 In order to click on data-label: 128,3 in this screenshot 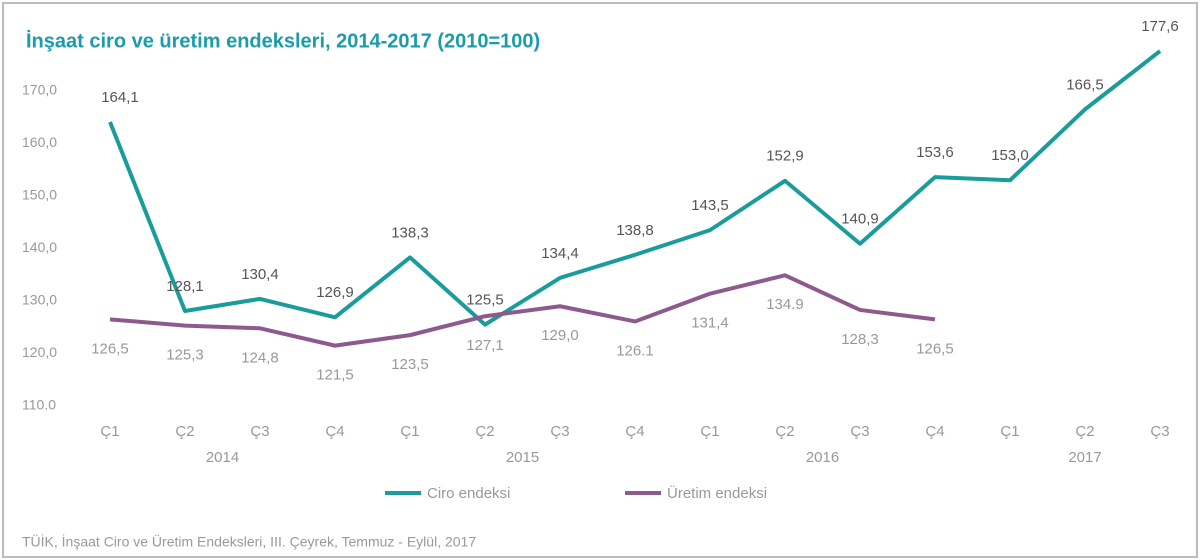, I will do `click(860, 339)`.